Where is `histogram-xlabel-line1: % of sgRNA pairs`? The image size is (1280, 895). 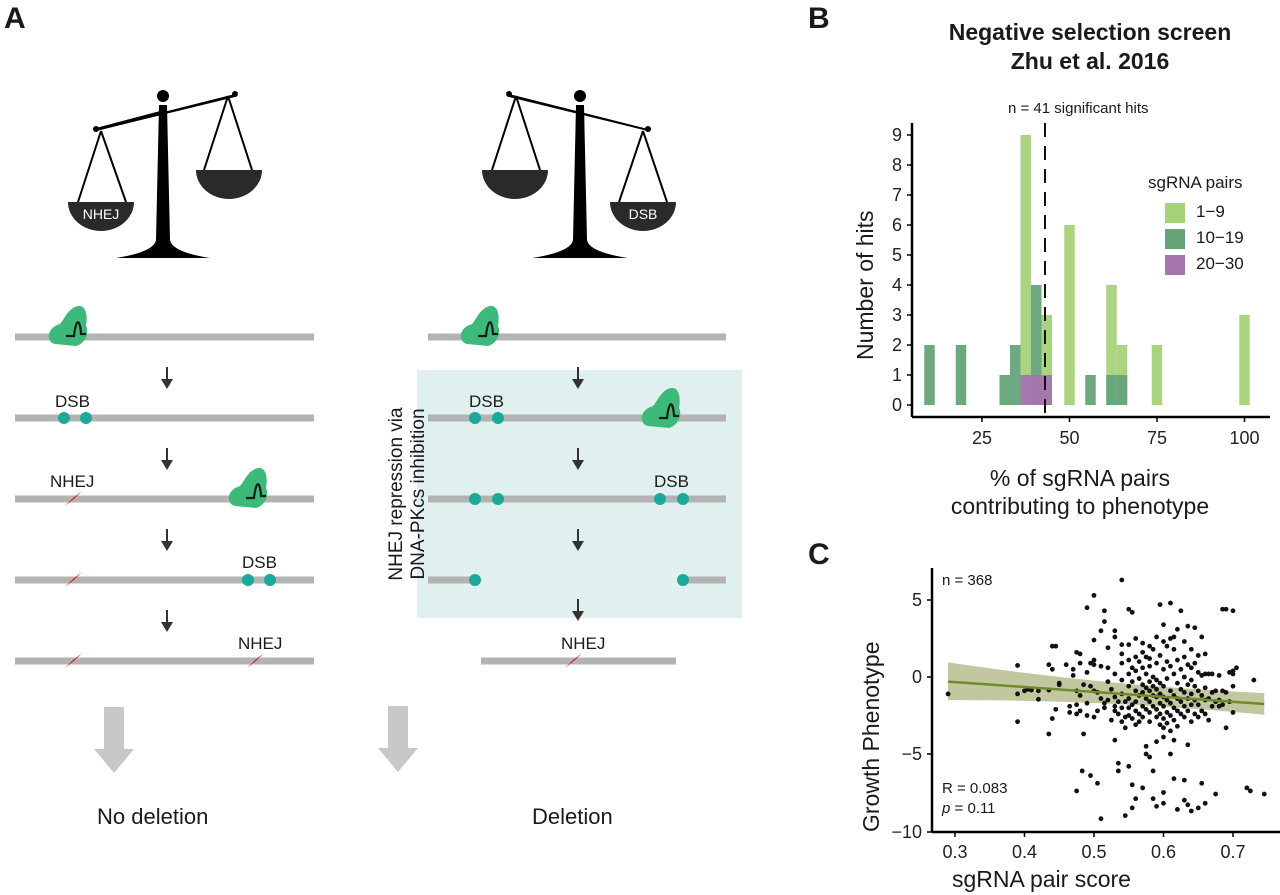 histogram-xlabel-line1: % of sgRNA pairs is located at coordinates (1080, 478).